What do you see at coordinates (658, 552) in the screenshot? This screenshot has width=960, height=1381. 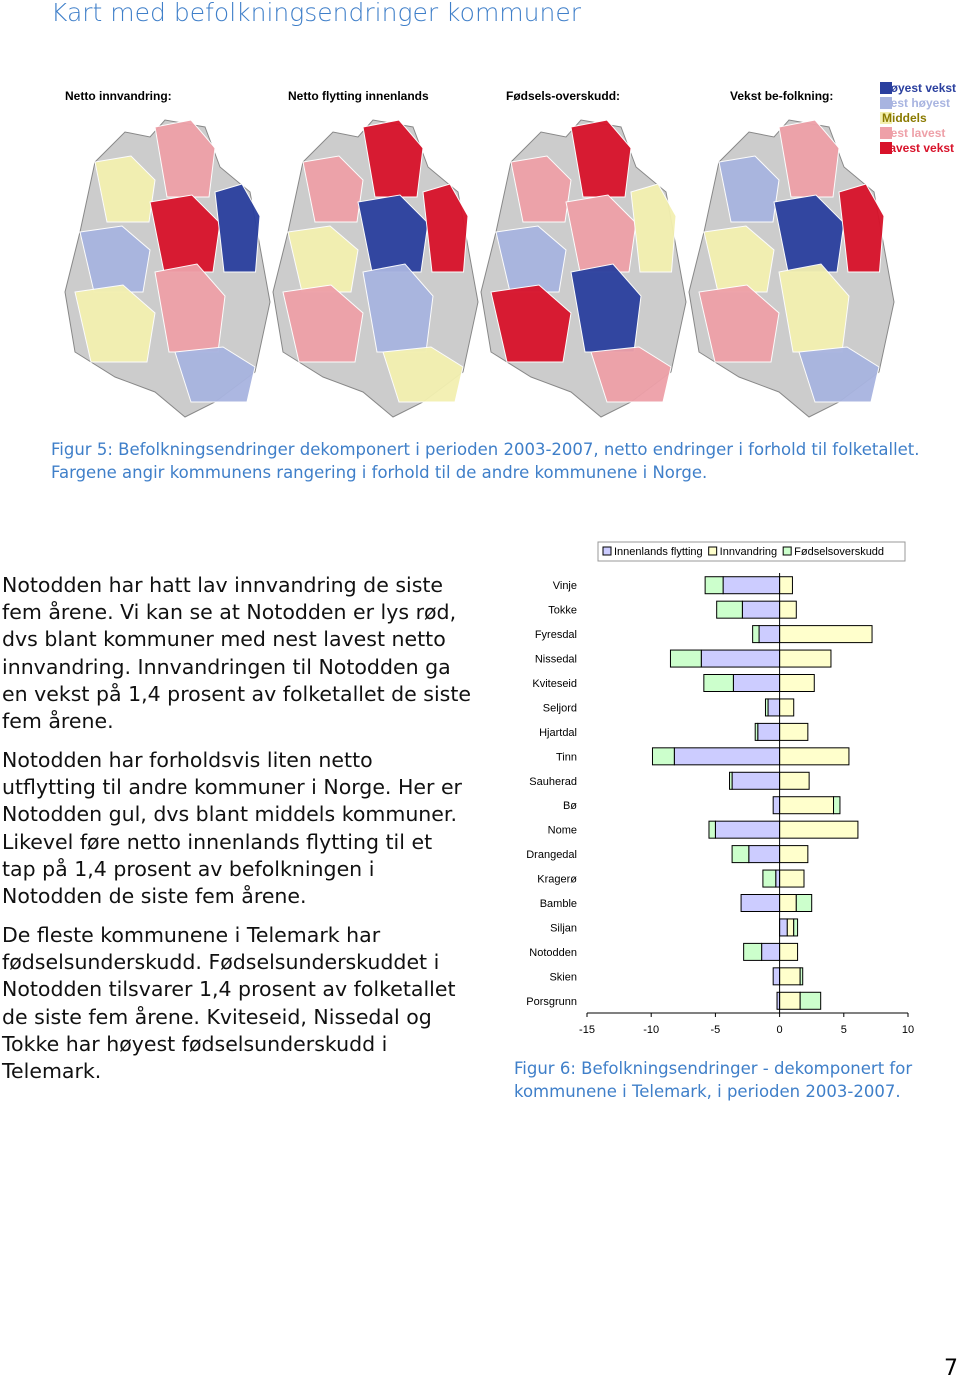 I see `legend-label: Innenlands flytting` at bounding box center [658, 552].